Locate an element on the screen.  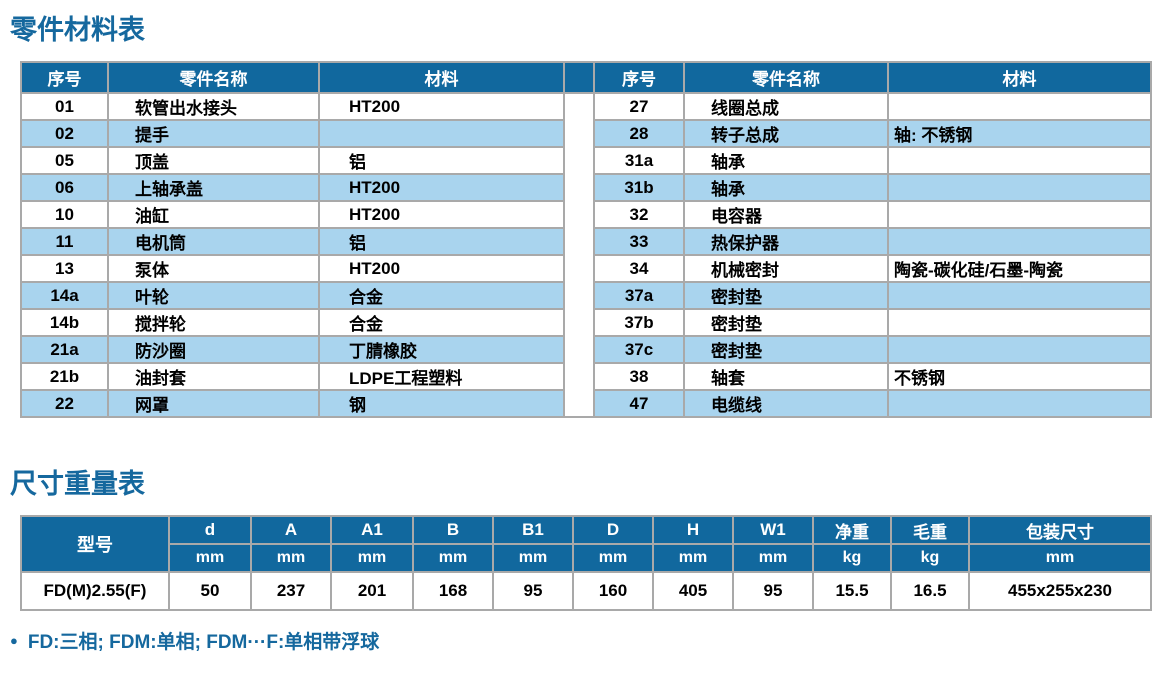
table-row: 10 油缸 HT200 32 电容器 is located at coordinates (586, 214).